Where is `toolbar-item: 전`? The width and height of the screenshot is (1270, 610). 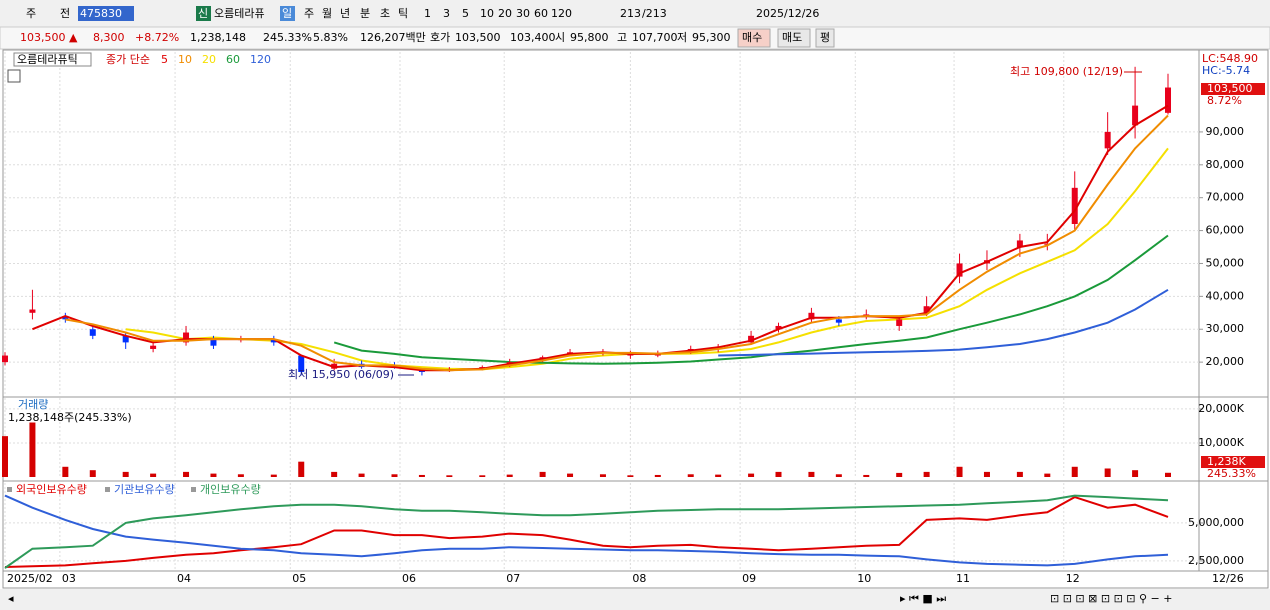
toolbar-item: 전 is located at coordinates (65, 13).